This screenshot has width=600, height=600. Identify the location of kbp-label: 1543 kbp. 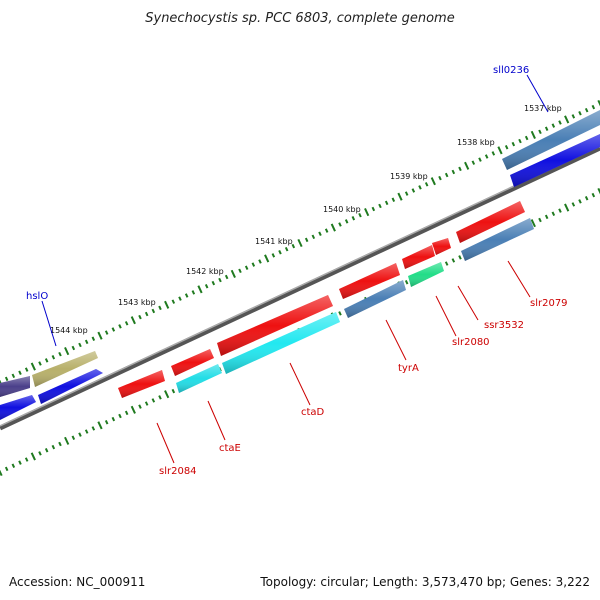
(137, 302).